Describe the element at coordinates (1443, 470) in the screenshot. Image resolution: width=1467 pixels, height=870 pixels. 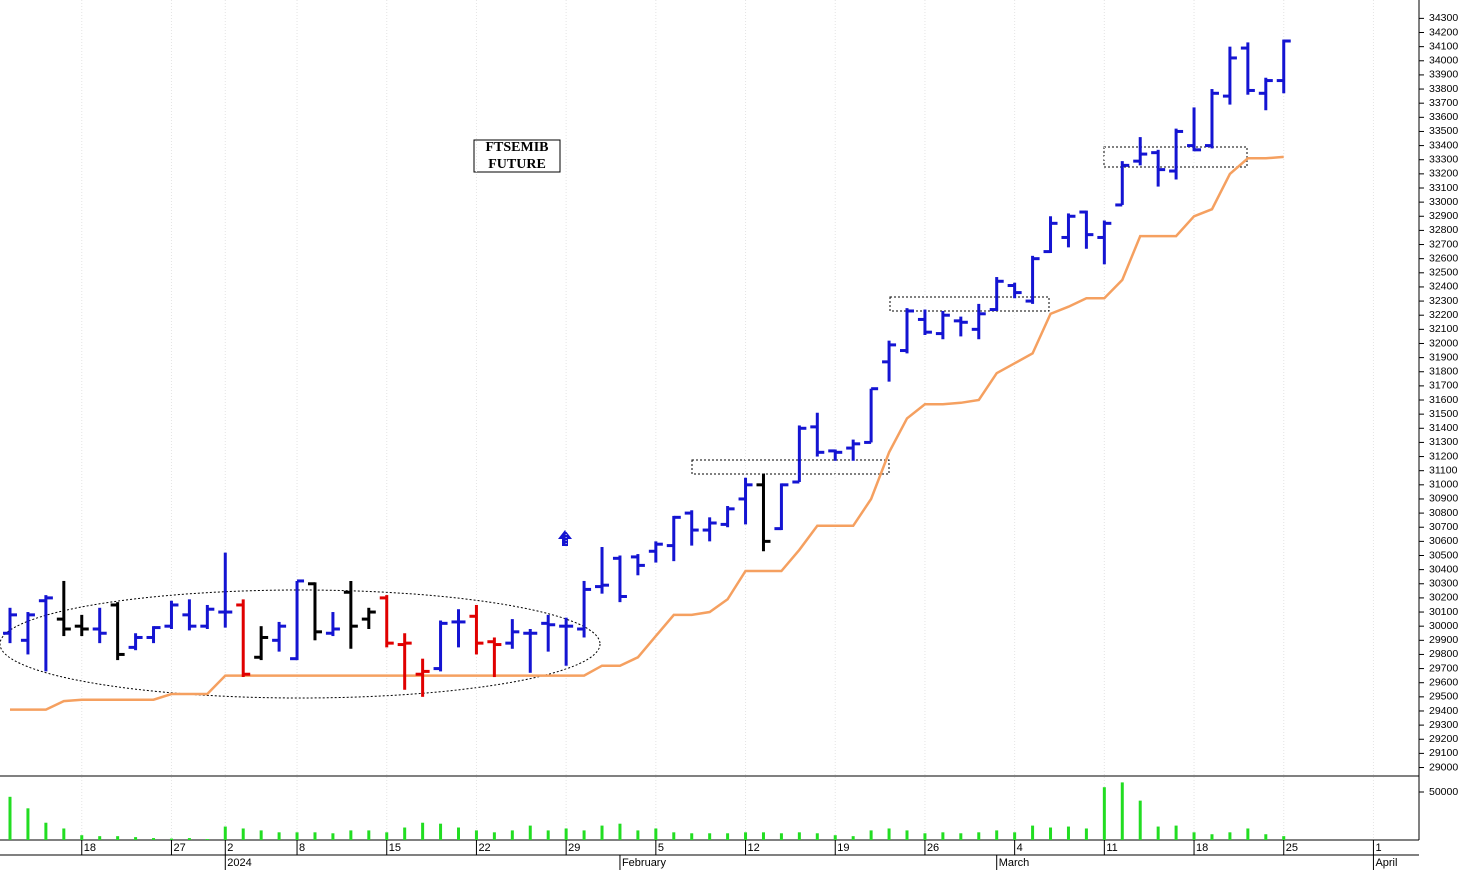
I see `y-tick-label: 31100` at that location.